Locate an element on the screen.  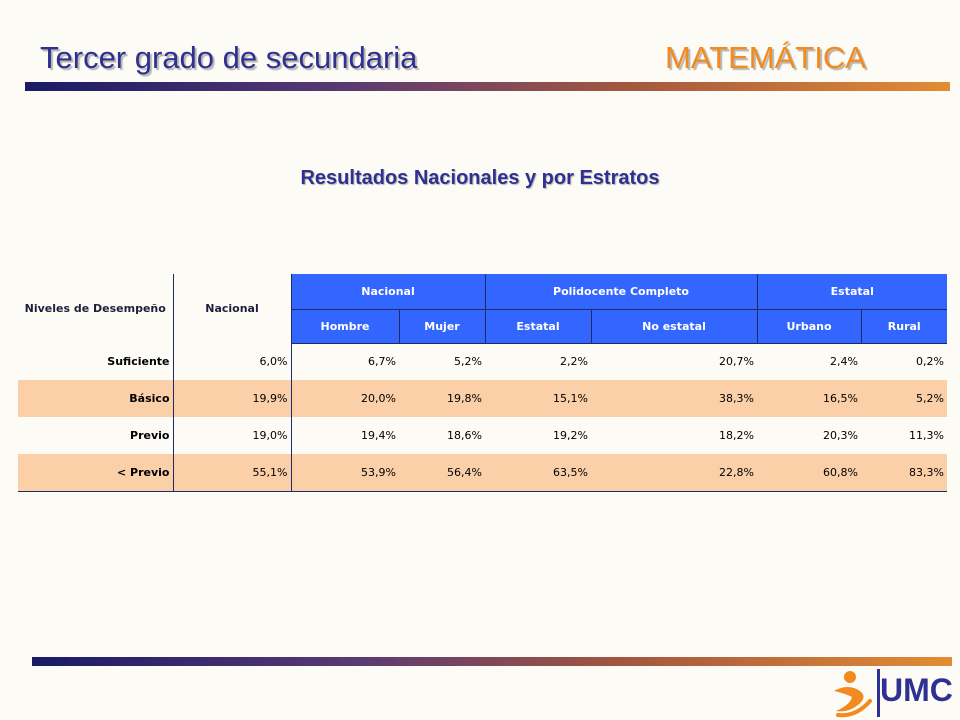
row-label: Básico is located at coordinates (96, 398).